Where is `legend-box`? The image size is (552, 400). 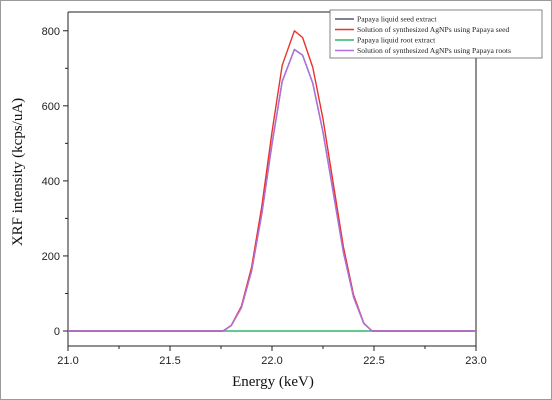
legend-box is located at coordinates (436, 34).